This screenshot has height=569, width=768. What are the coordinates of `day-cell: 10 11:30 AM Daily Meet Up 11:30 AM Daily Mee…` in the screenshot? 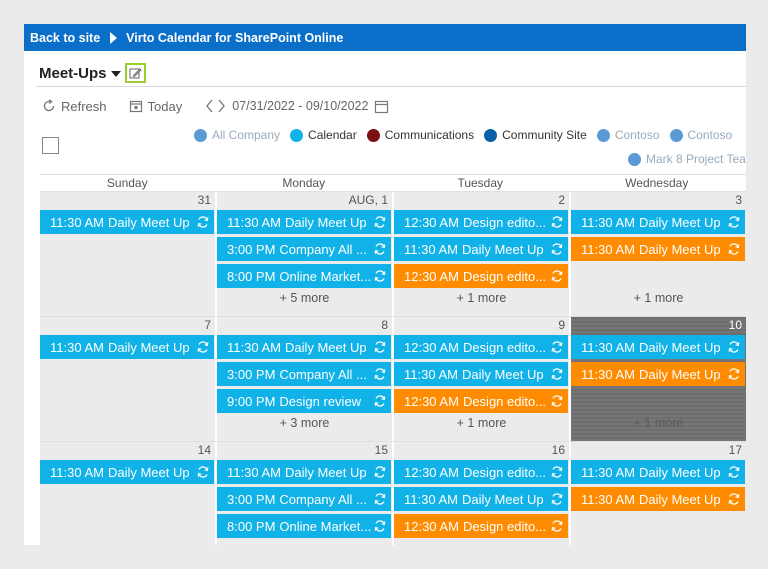 It's located at (658, 379).